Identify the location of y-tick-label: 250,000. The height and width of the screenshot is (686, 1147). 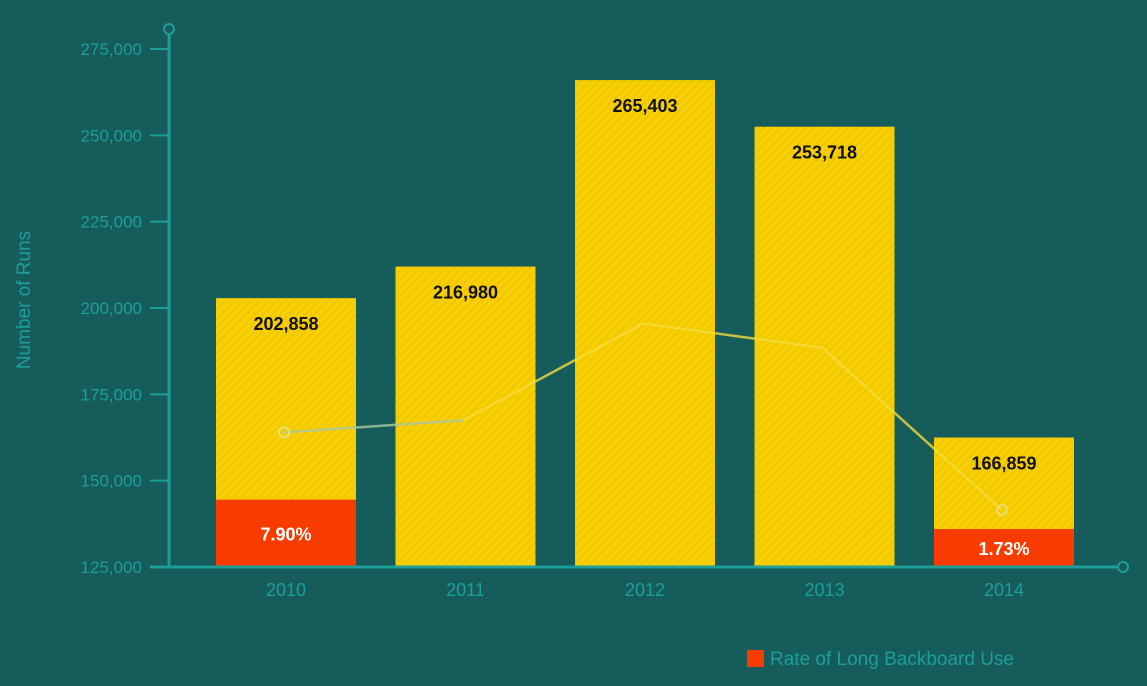
(111, 135).